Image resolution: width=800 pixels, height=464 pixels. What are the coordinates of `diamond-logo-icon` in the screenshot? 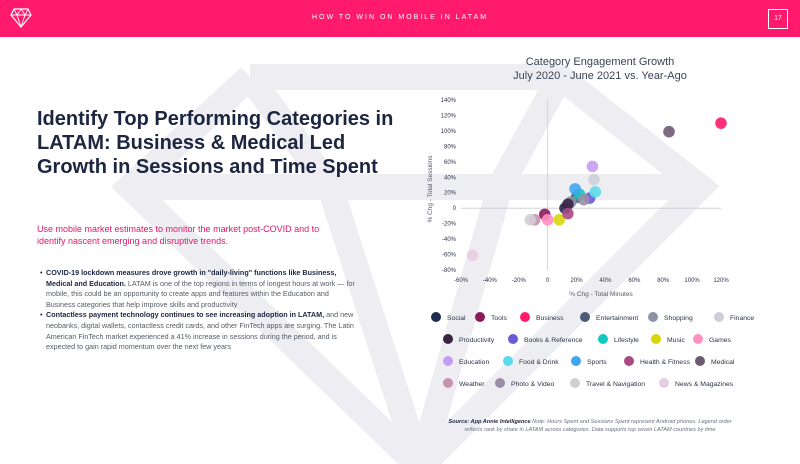 It's located at (21, 18).